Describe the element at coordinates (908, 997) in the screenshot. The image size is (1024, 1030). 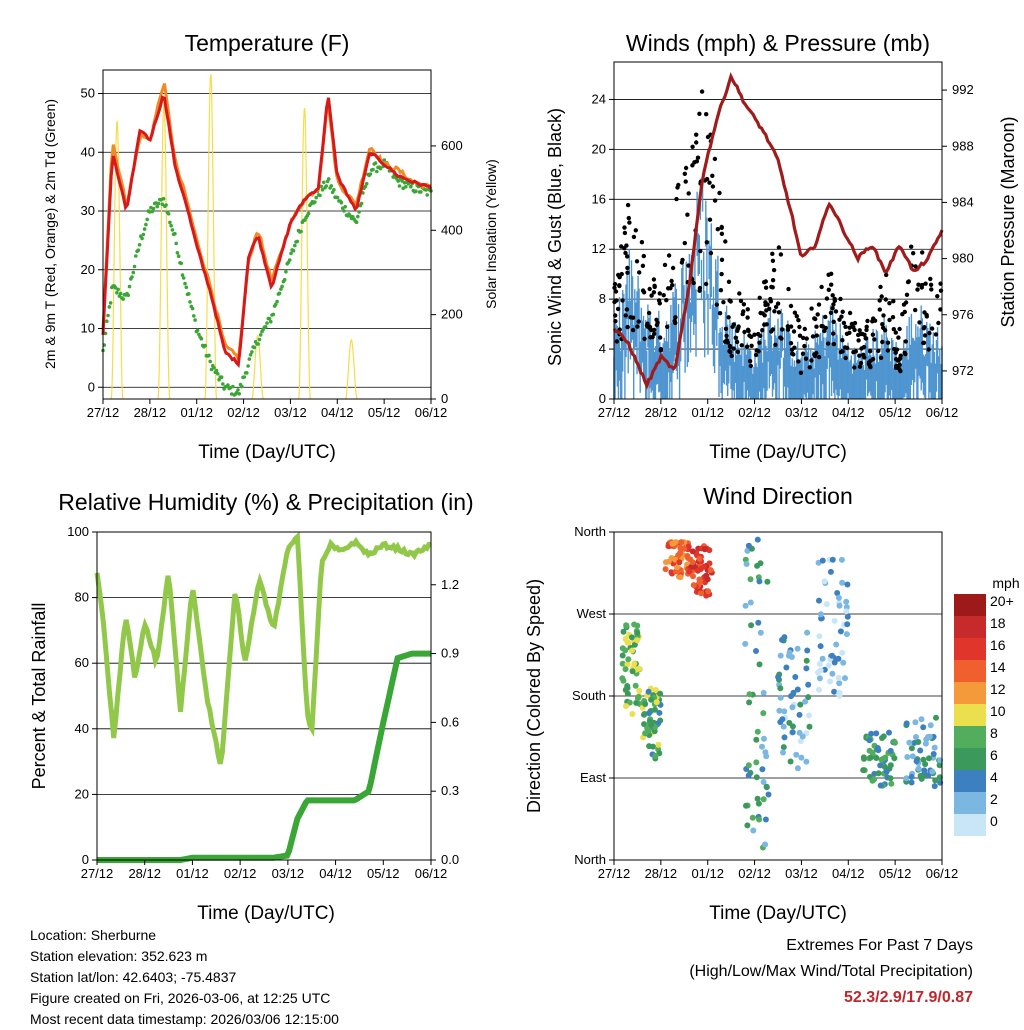
I see `extremes-values: 52.3/2.9/17.9/0.87` at that location.